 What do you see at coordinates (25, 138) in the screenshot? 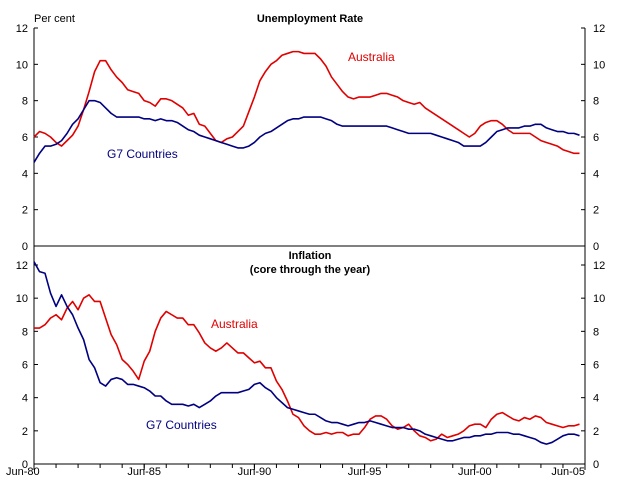
I see `top-left-ytick-label: 6` at bounding box center [25, 138].